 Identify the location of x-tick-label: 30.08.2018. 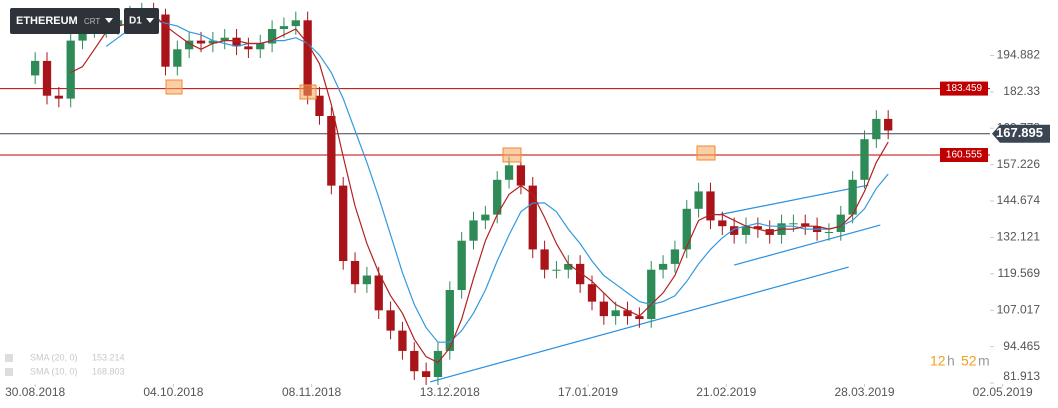
(35, 392).